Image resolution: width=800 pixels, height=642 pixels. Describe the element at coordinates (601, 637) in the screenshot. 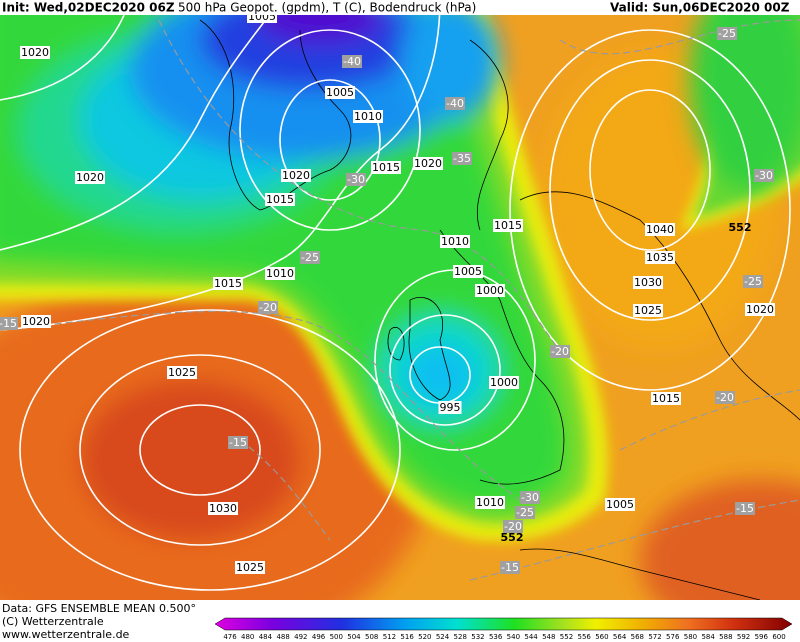

I see `colorbar-label: 560` at that location.